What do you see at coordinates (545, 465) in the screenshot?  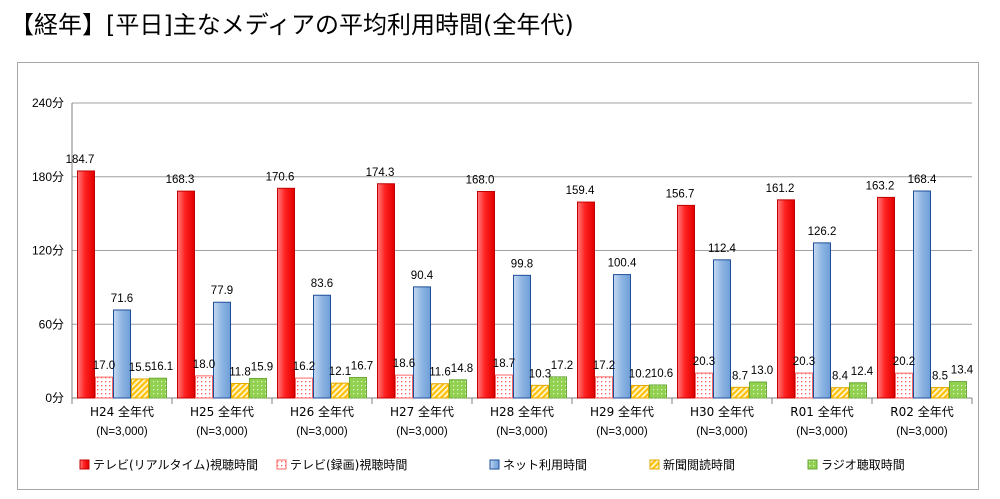 I see `legend-label: ネット利用時間` at bounding box center [545, 465].